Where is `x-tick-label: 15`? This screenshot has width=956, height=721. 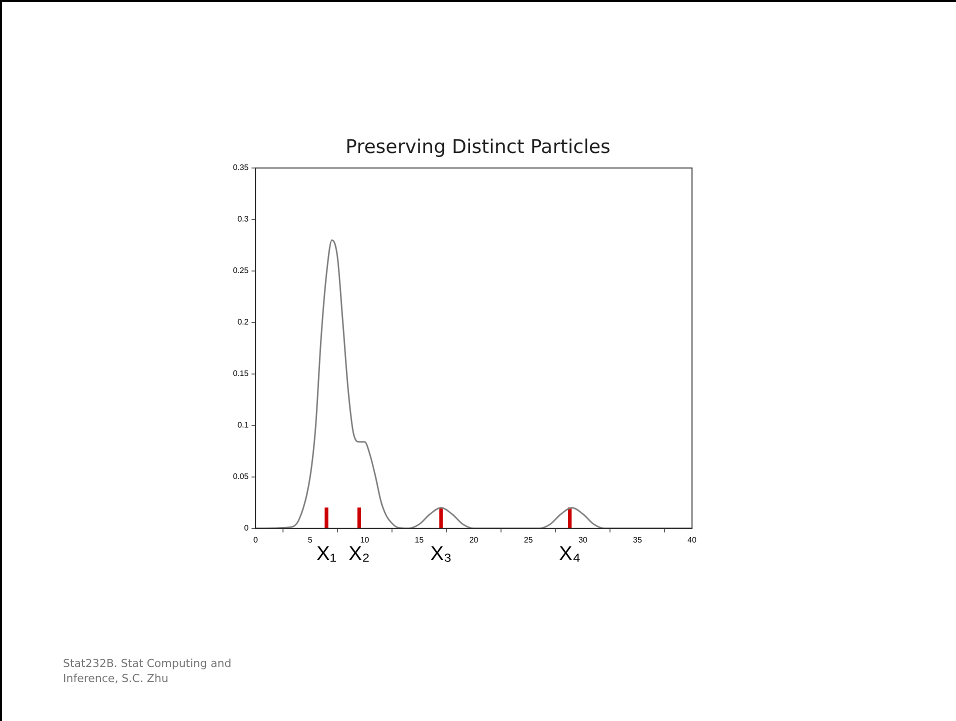
x-tick-label: 15 is located at coordinates (419, 539).